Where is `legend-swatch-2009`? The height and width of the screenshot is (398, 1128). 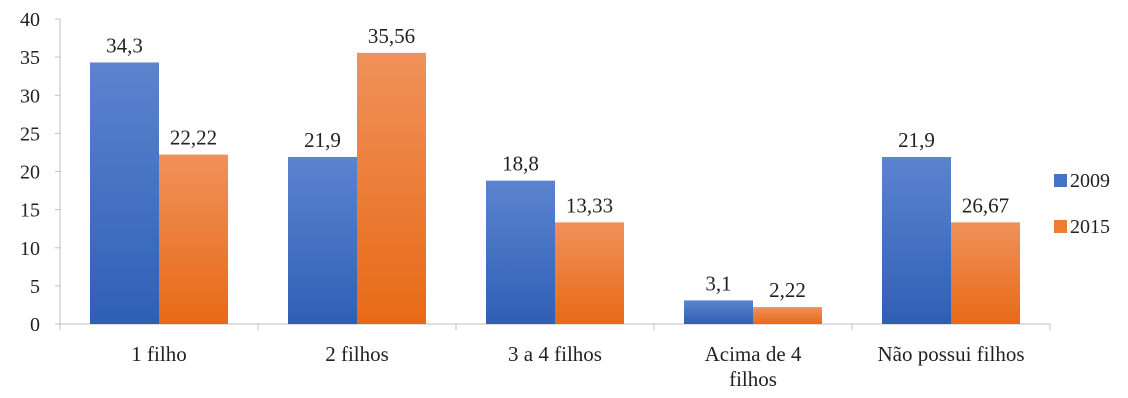
legend-swatch-2009 is located at coordinates (1060, 180).